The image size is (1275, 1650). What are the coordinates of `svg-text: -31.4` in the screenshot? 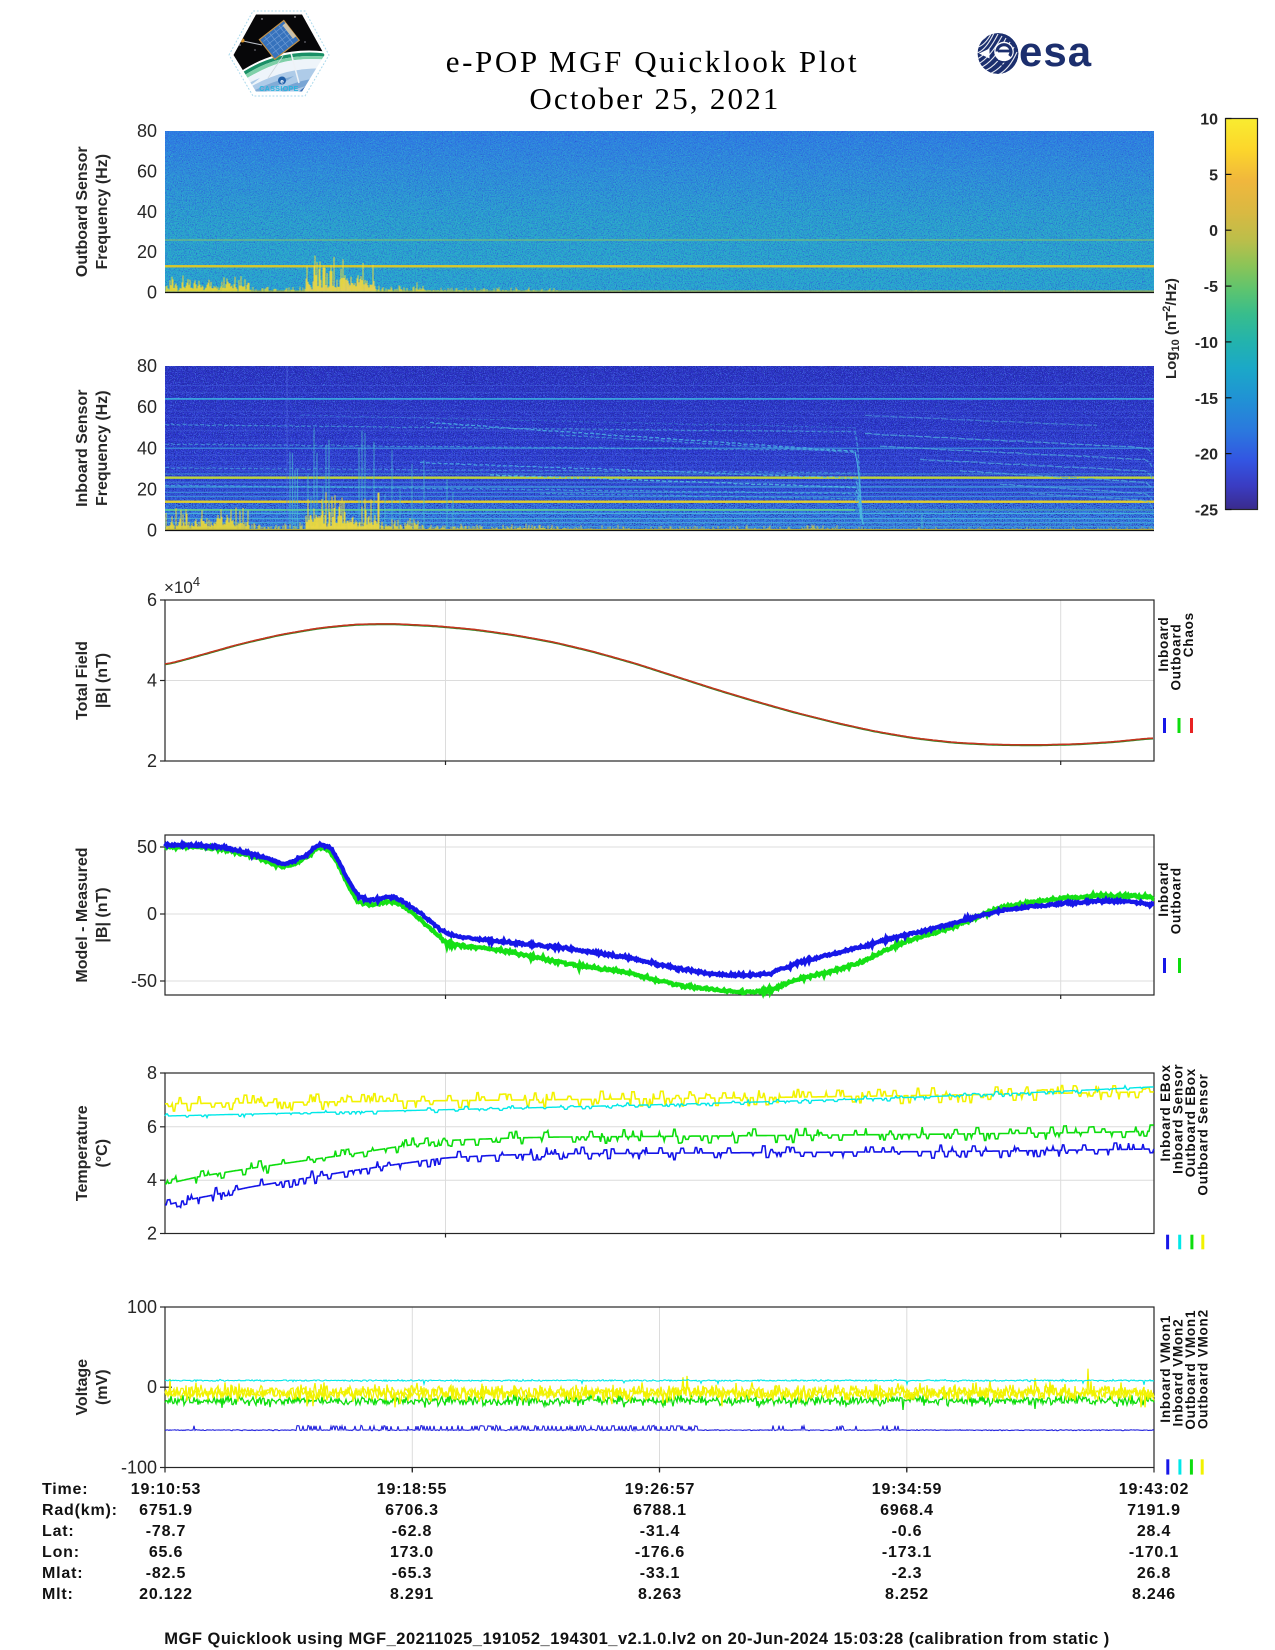 It's located at (660, 1531).